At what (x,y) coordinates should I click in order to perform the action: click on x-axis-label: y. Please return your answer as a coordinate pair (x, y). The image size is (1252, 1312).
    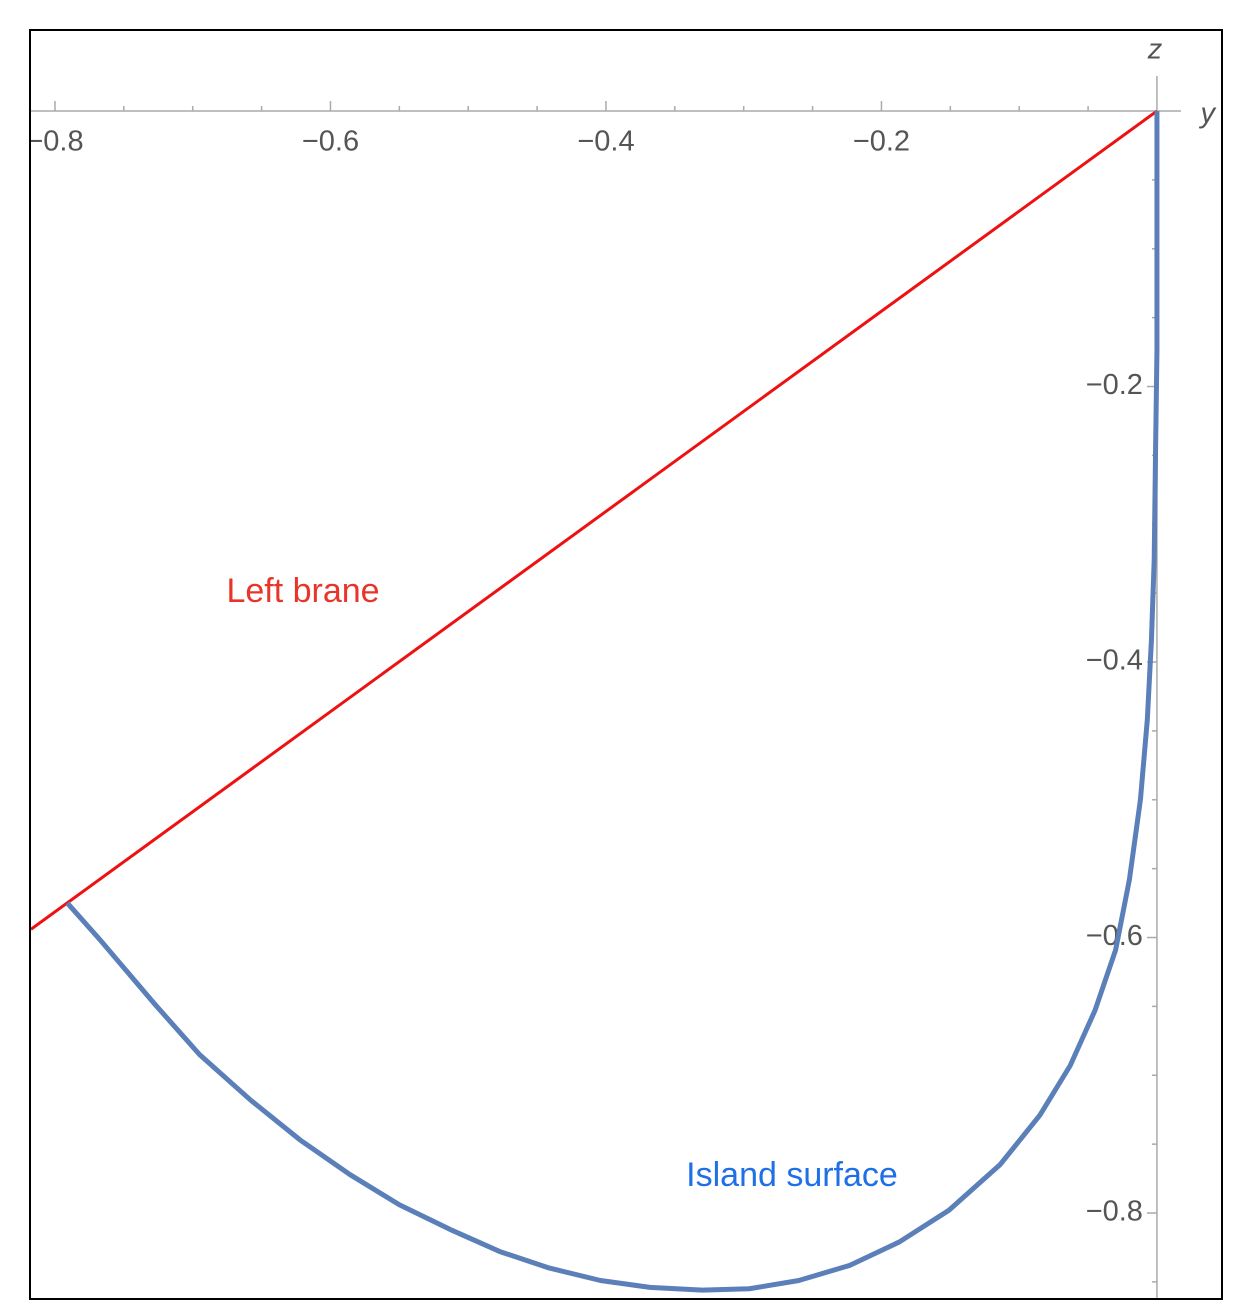
    Looking at the image, I should click on (1208, 114).